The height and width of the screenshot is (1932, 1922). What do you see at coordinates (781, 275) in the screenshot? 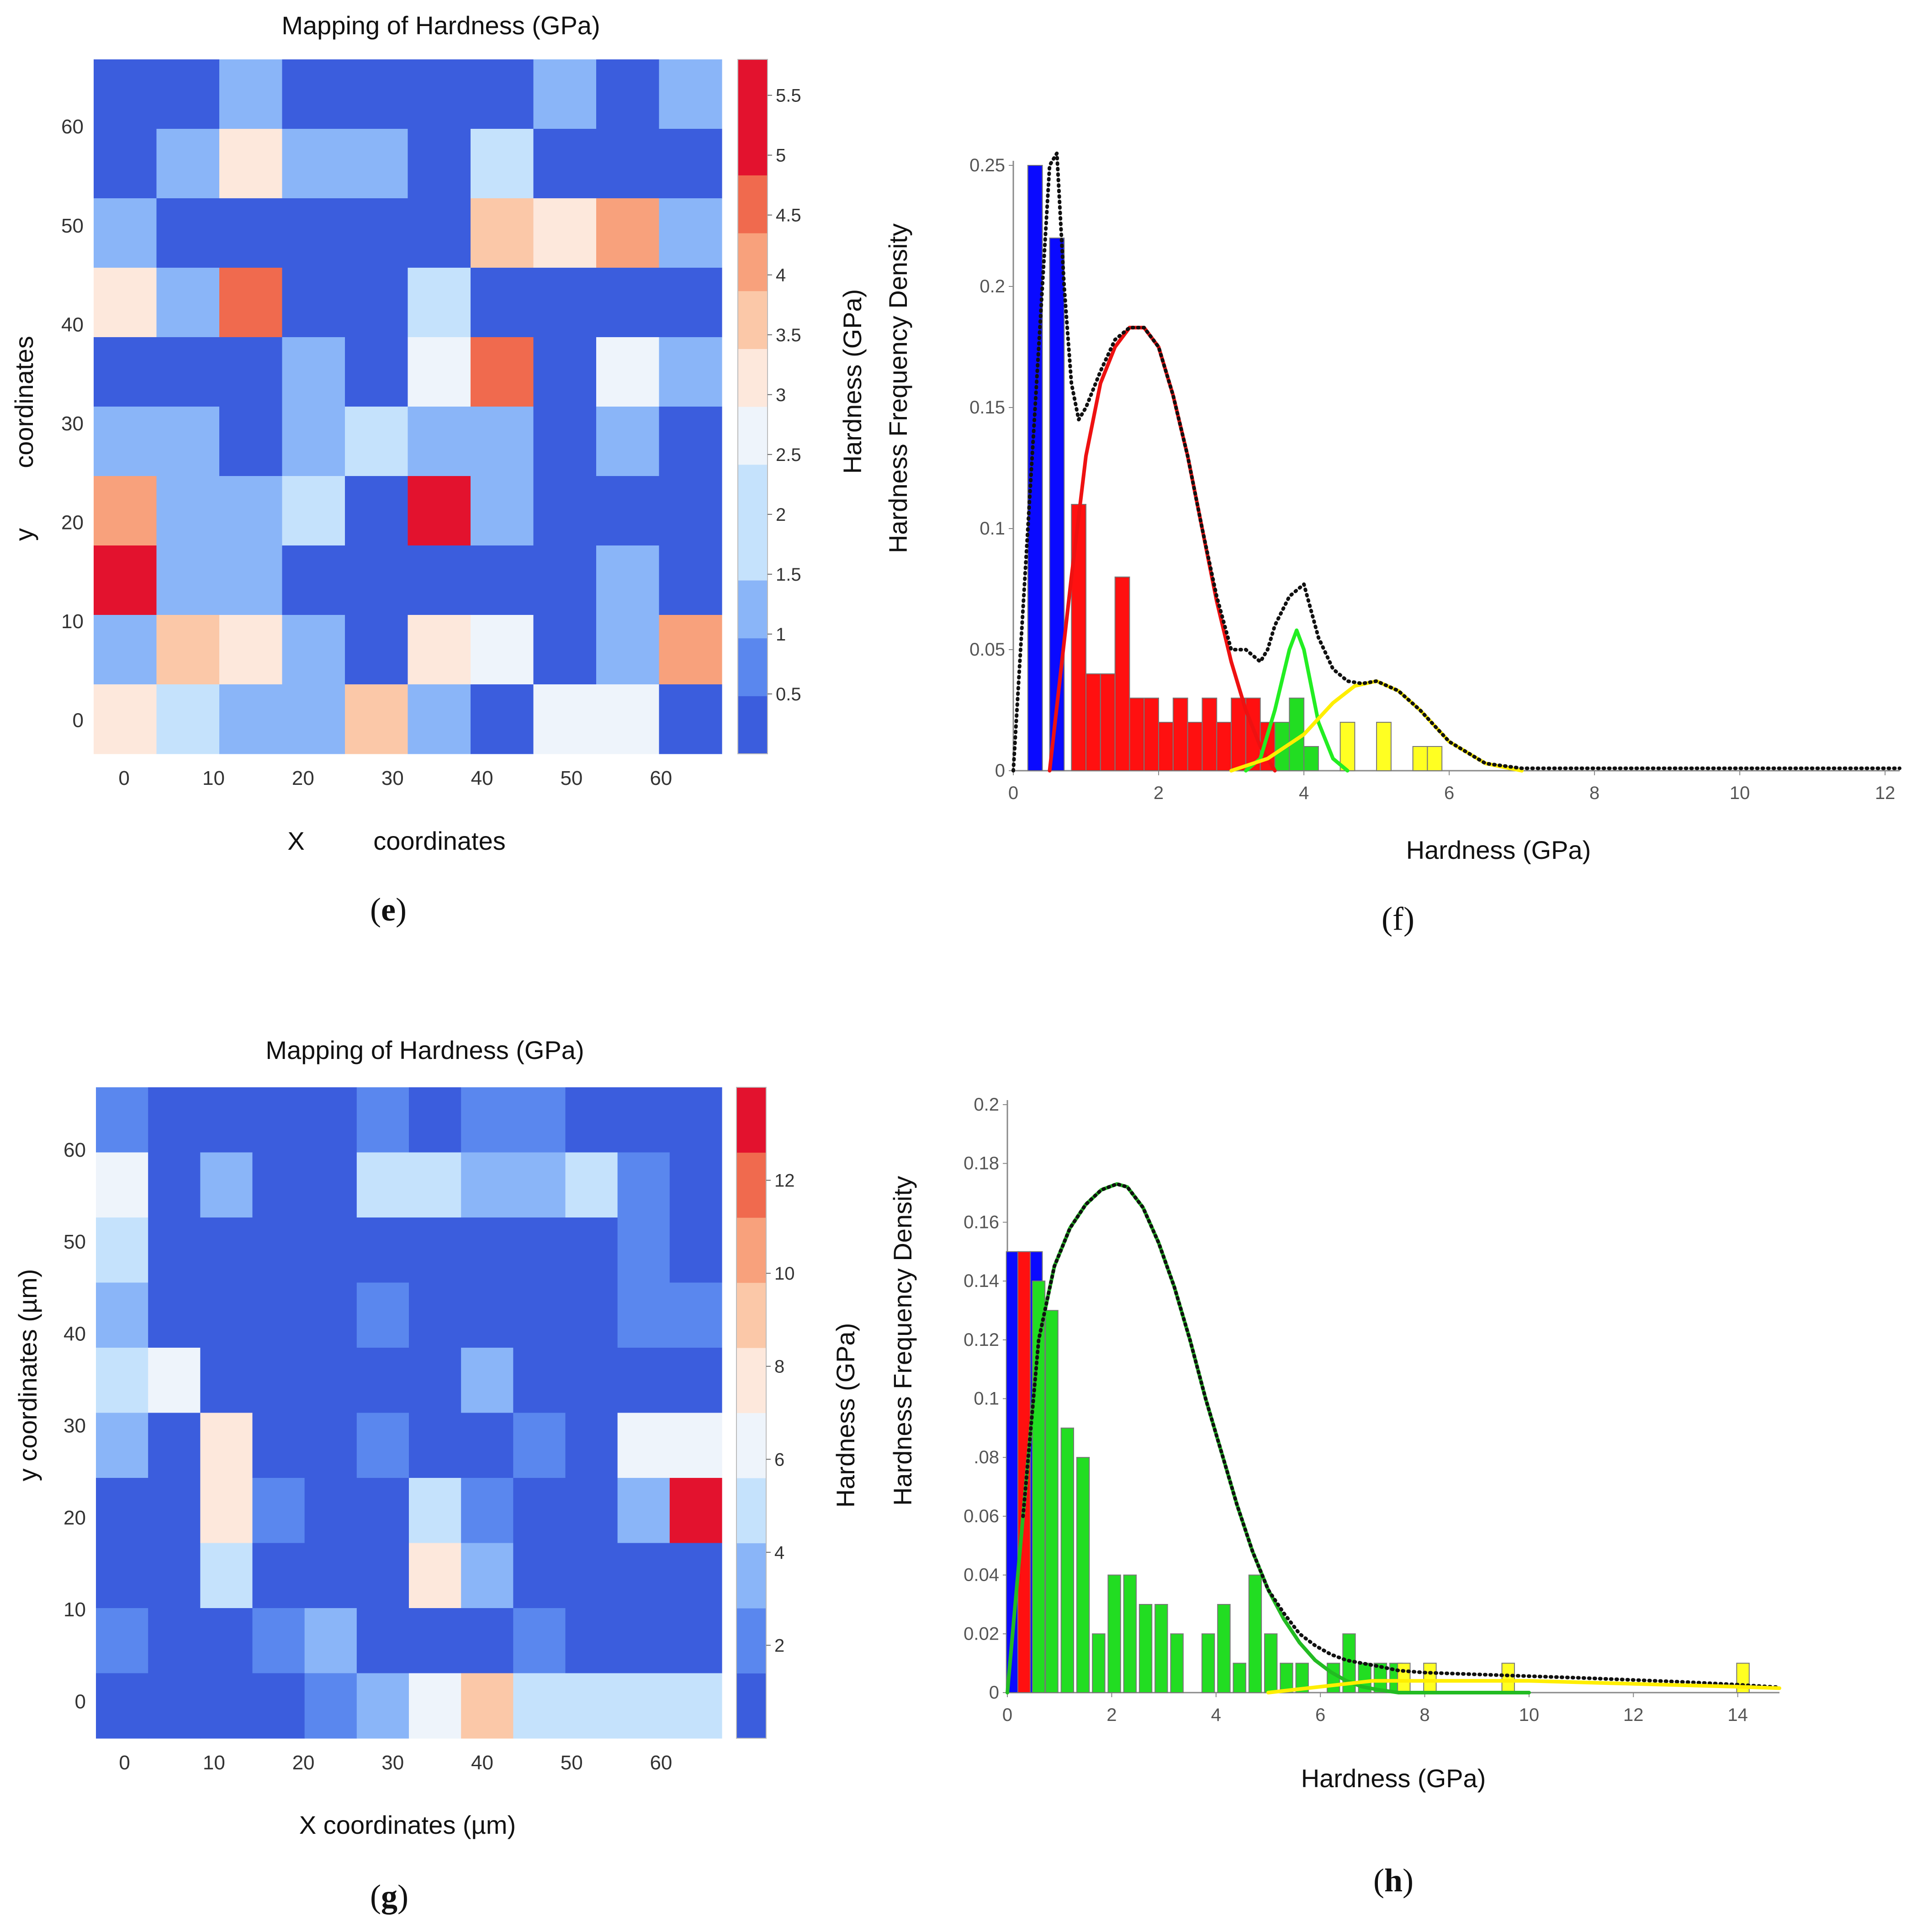
I see `colorbar-tick-label: 4` at bounding box center [781, 275].